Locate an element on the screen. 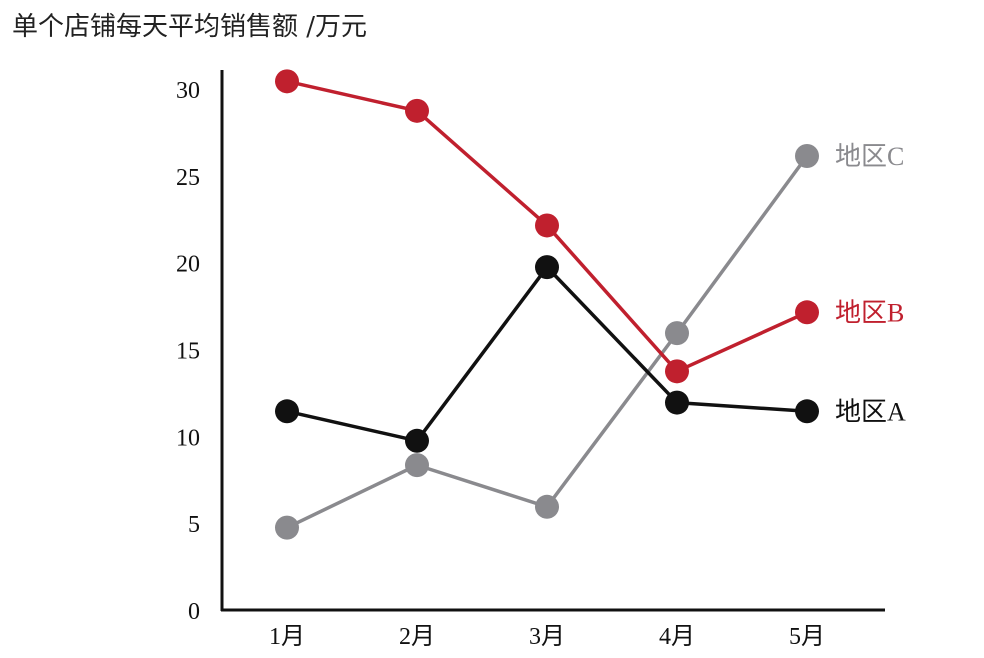  x-tick-label: 3月 is located at coordinates (547, 637).